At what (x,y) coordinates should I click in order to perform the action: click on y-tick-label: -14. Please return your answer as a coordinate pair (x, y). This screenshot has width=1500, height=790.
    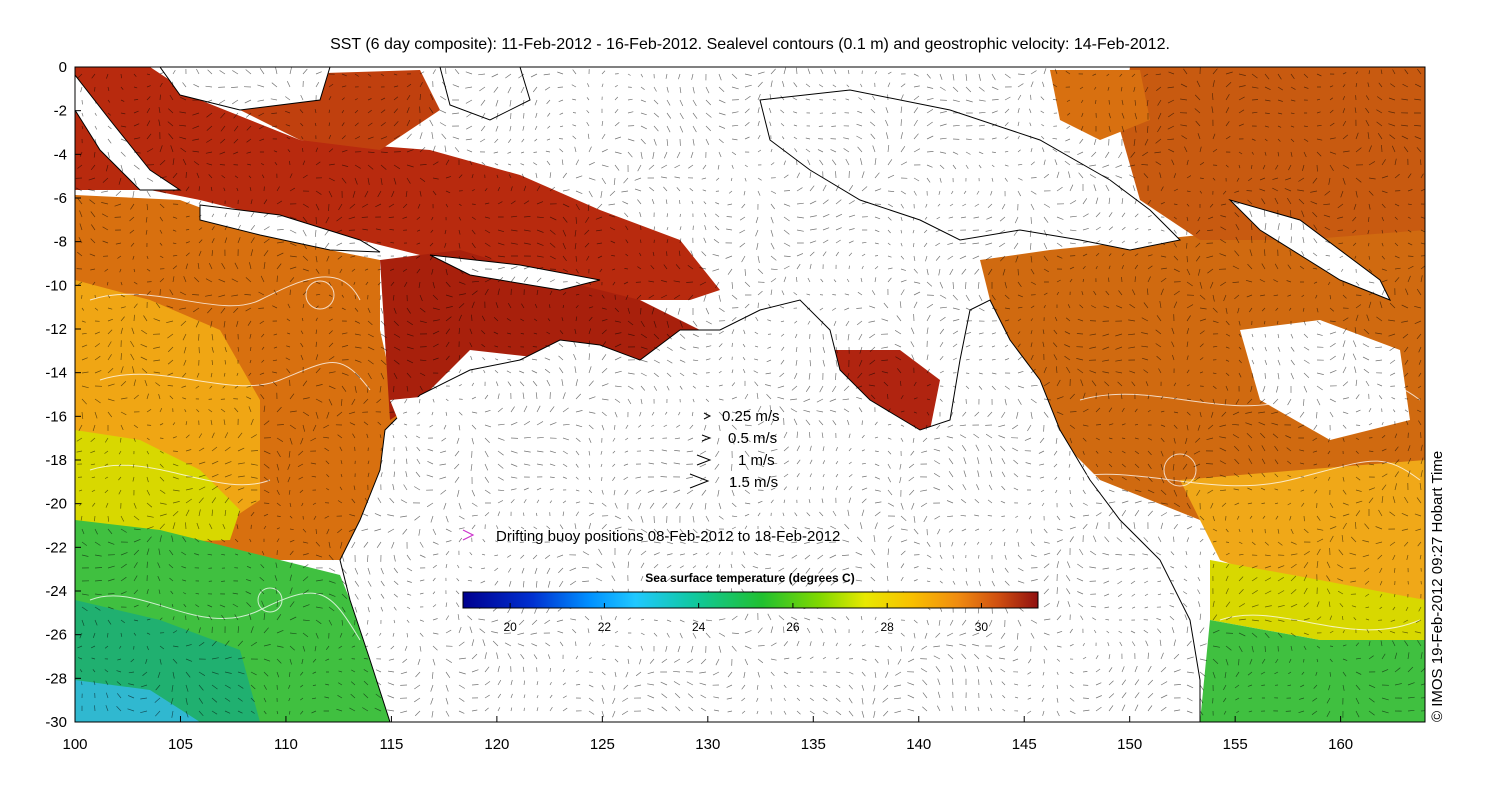
    Looking at the image, I should click on (56, 373).